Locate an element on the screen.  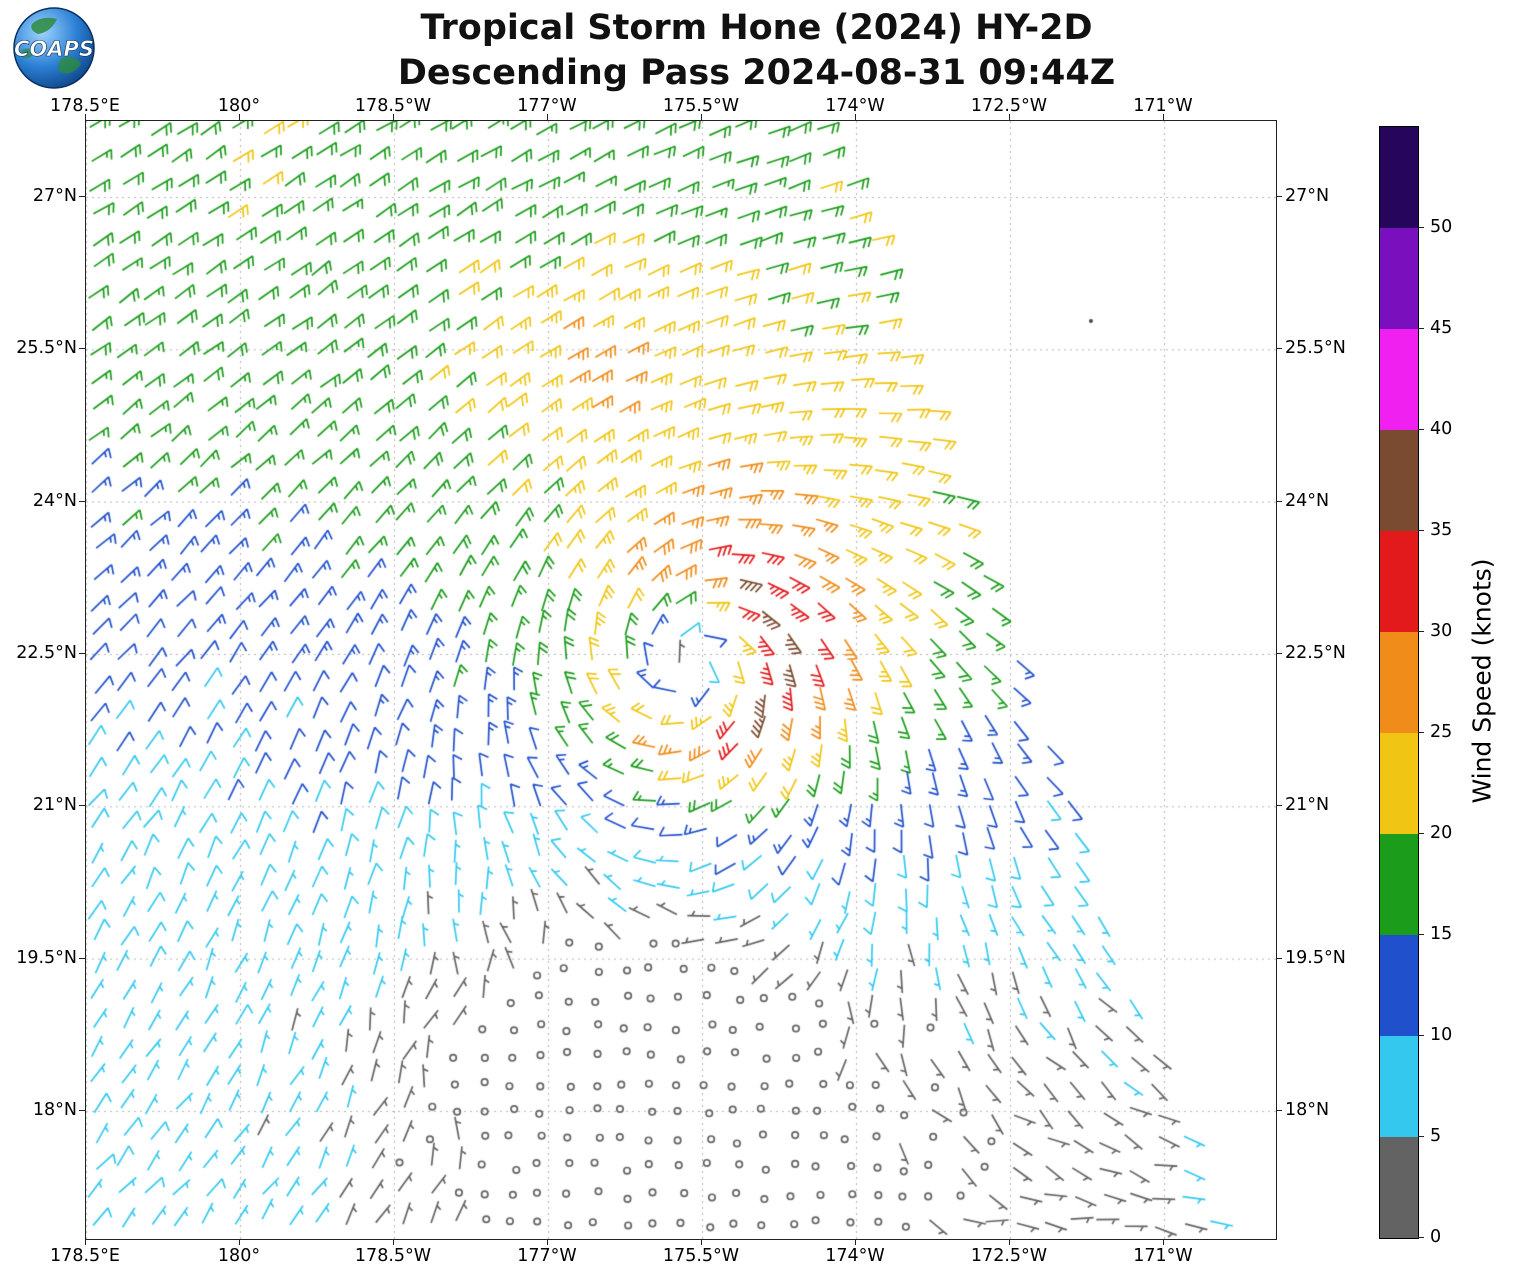
y-tick-right-4: 21°N is located at coordinates (1307, 805).